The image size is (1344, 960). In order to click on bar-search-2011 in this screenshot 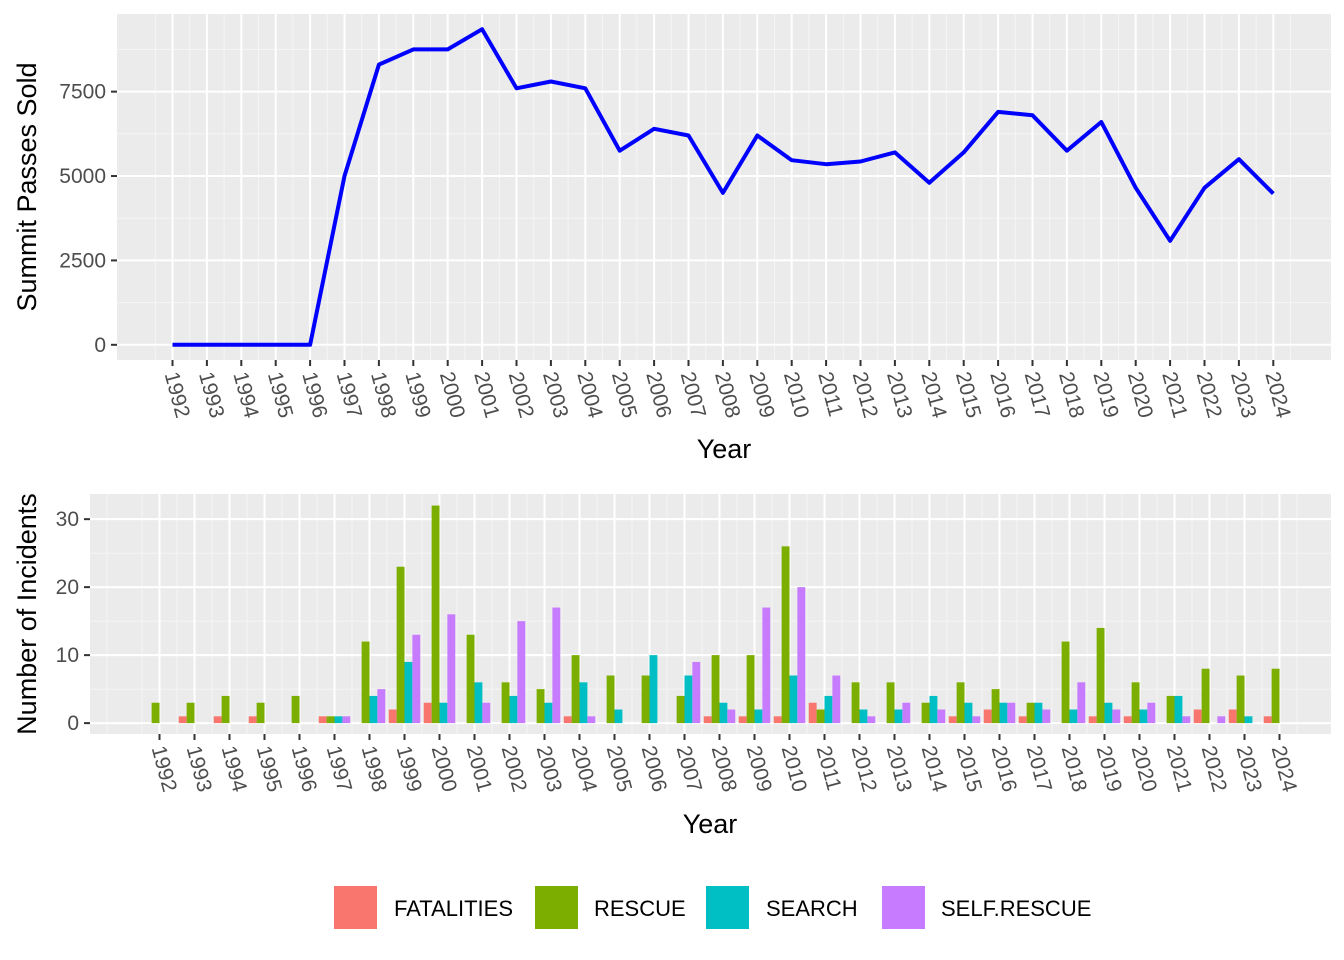, I will do `click(828, 709)`.